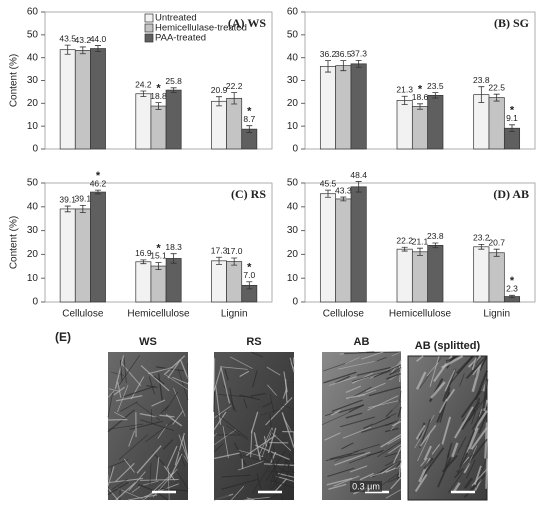 Image resolution: width=550 pixels, height=509 pixels. Describe the element at coordinates (358, 54) in the screenshot. I see `value-label: 37.3` at that location.